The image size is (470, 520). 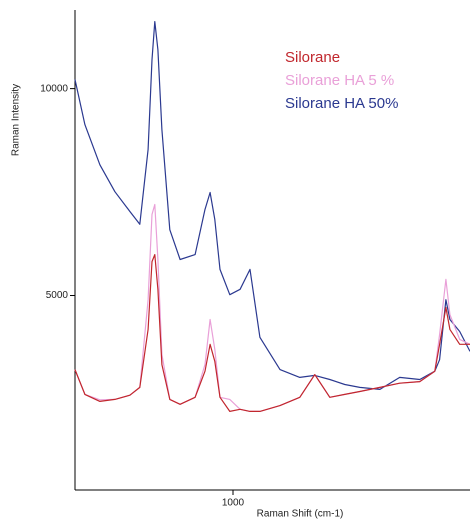 What do you see at coordinates (57, 295) in the screenshot?
I see `y-tick-label: 5000` at bounding box center [57, 295].